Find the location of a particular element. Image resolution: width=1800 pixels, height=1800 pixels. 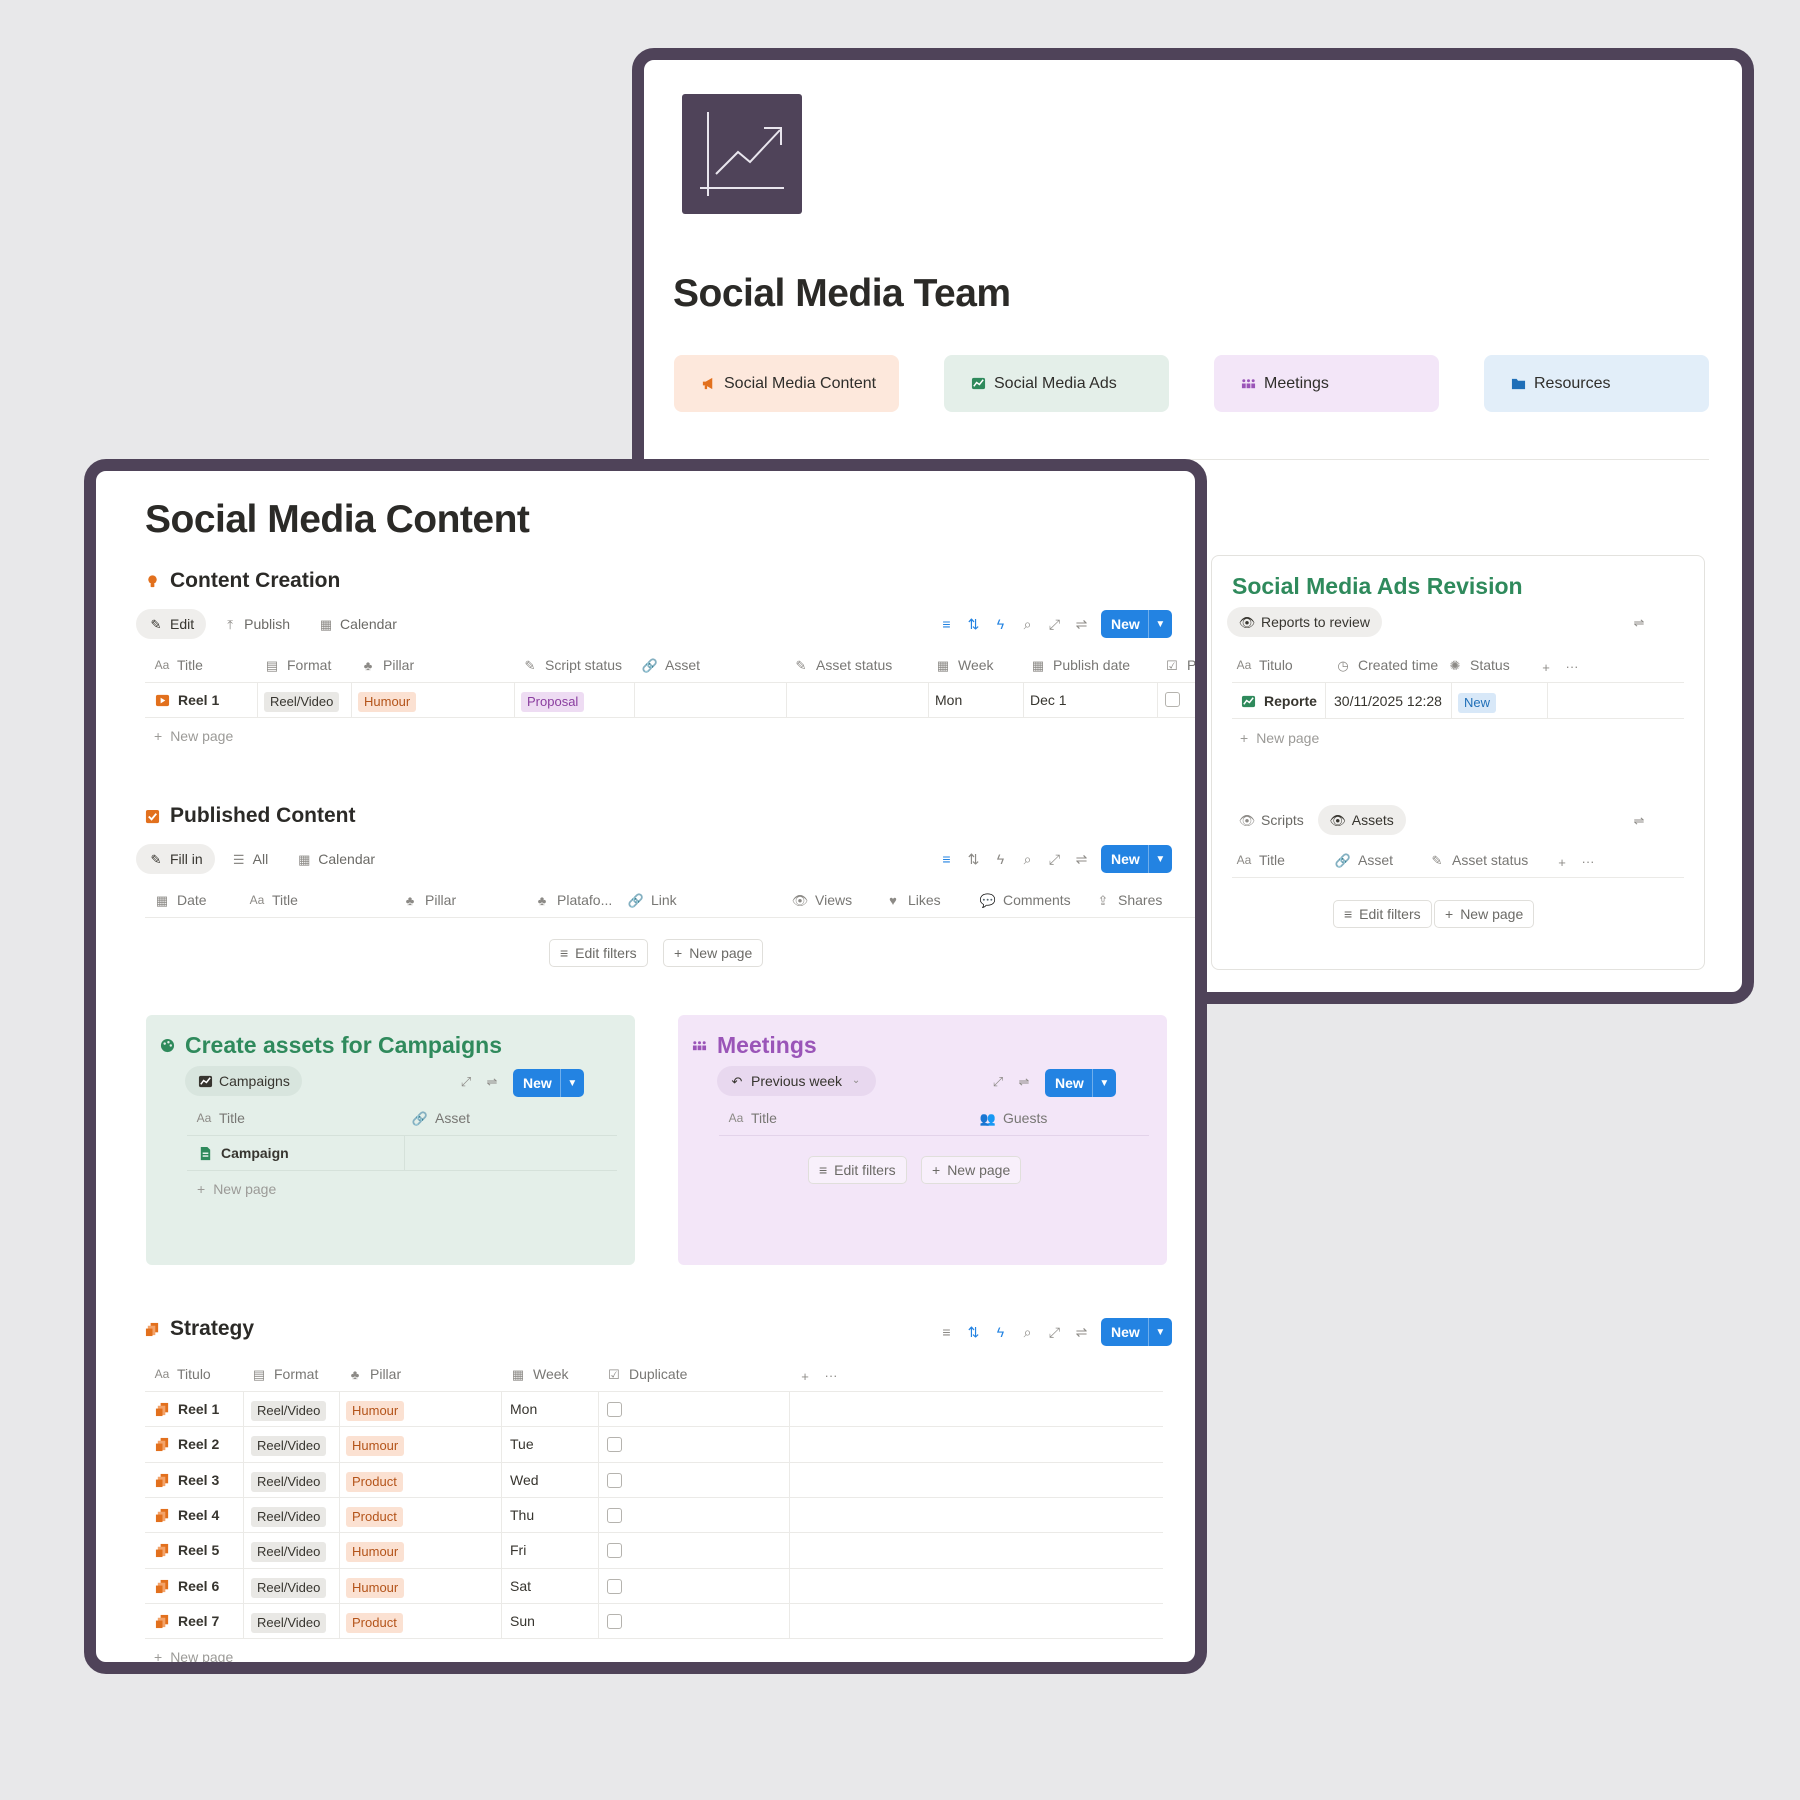

campaigns-heading: Create assets for Campaigns is located at coordinates (330, 1045).